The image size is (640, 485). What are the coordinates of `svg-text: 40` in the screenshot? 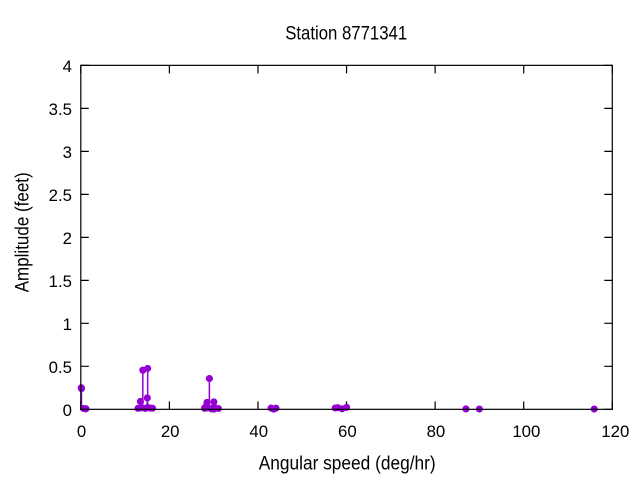 It's located at (258, 431).